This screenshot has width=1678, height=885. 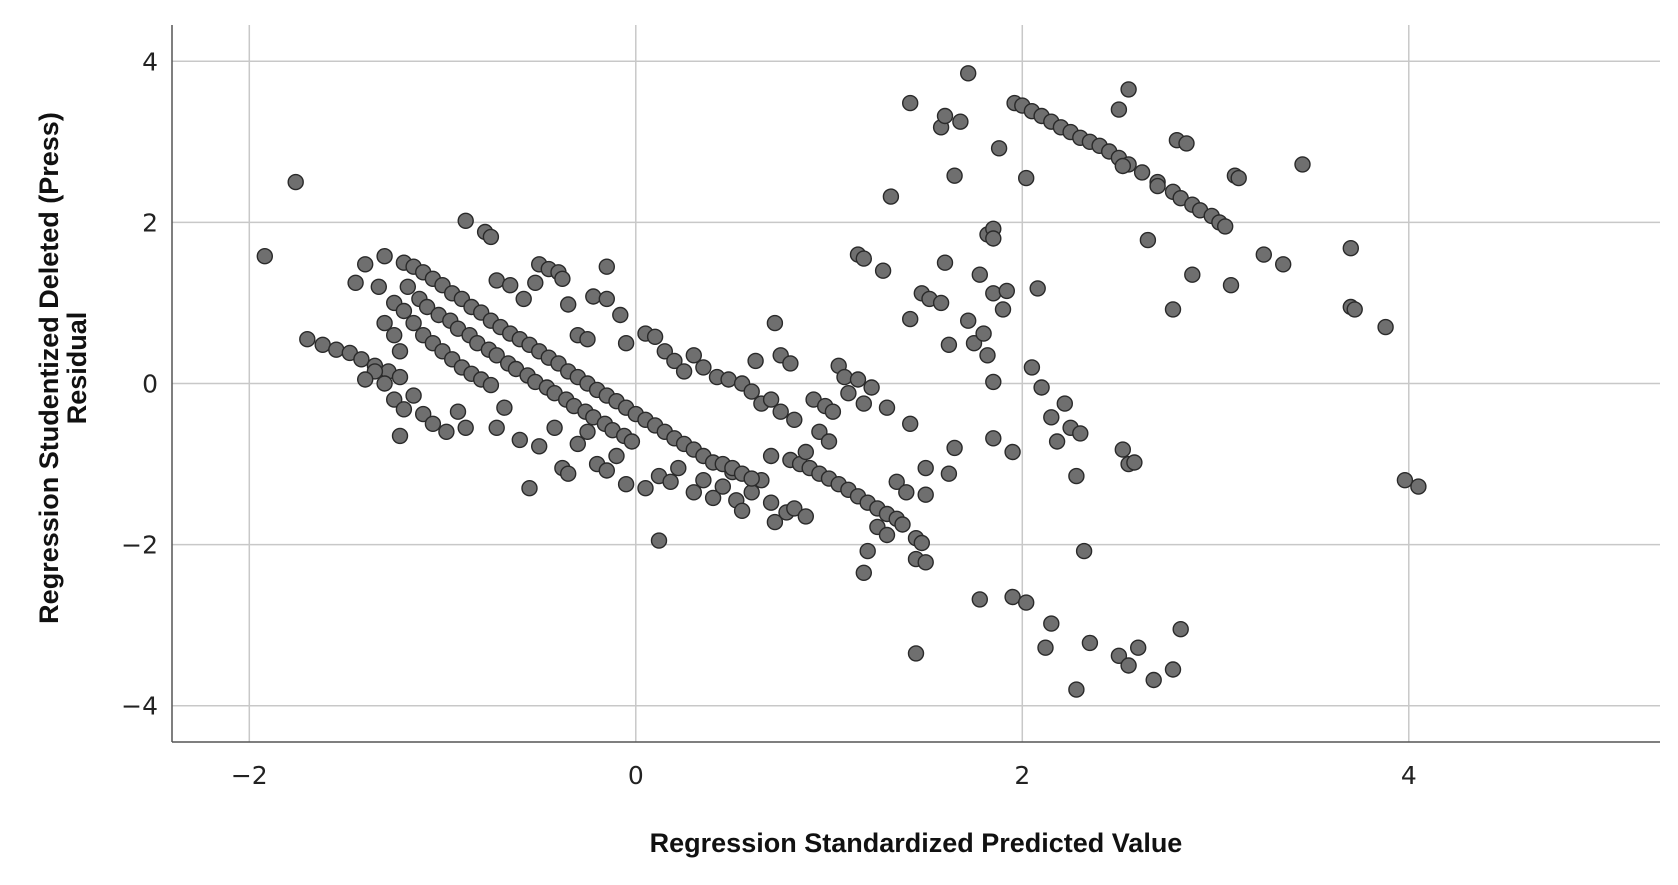 I want to click on y-axis-title-line-2: Residual, so click(x=77, y=368).